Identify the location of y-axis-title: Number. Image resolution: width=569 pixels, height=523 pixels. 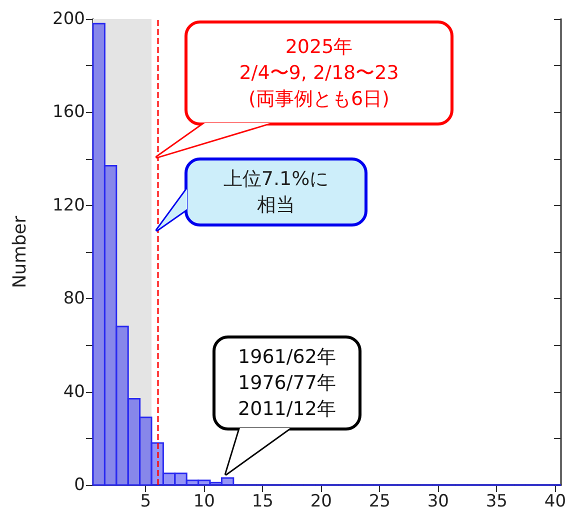
(20, 251).